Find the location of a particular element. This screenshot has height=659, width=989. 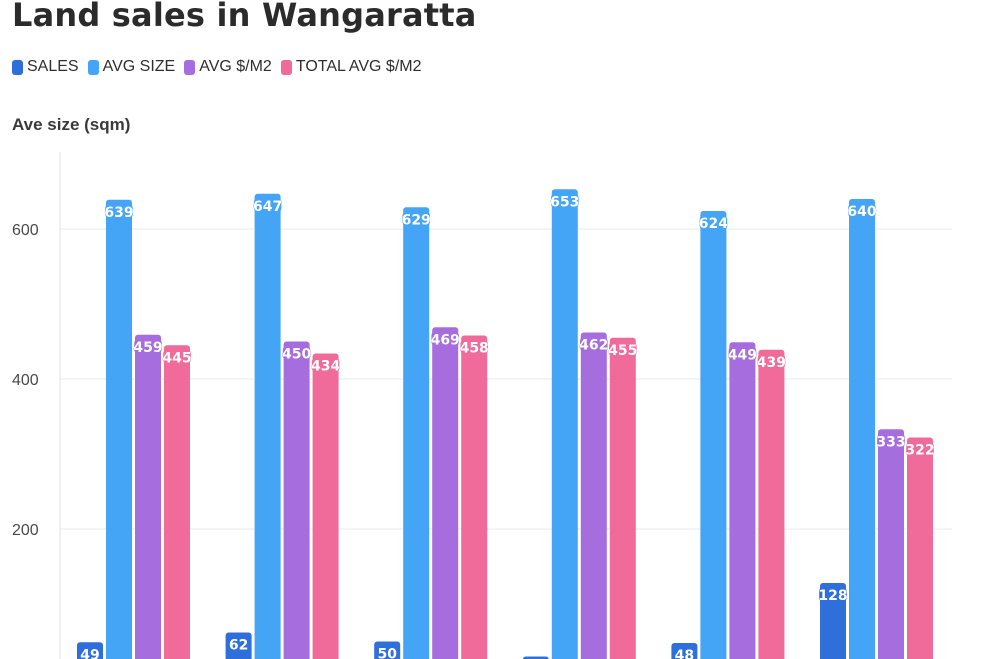

data-label: 629 is located at coordinates (416, 220).